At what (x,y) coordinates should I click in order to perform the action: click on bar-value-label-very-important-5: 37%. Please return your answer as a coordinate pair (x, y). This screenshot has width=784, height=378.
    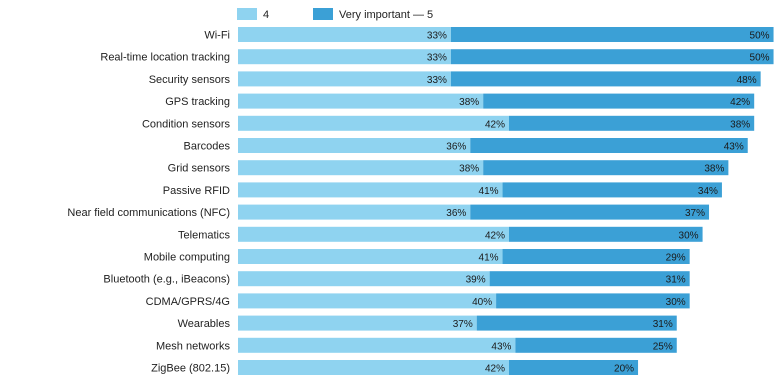
    Looking at the image, I should click on (695, 213).